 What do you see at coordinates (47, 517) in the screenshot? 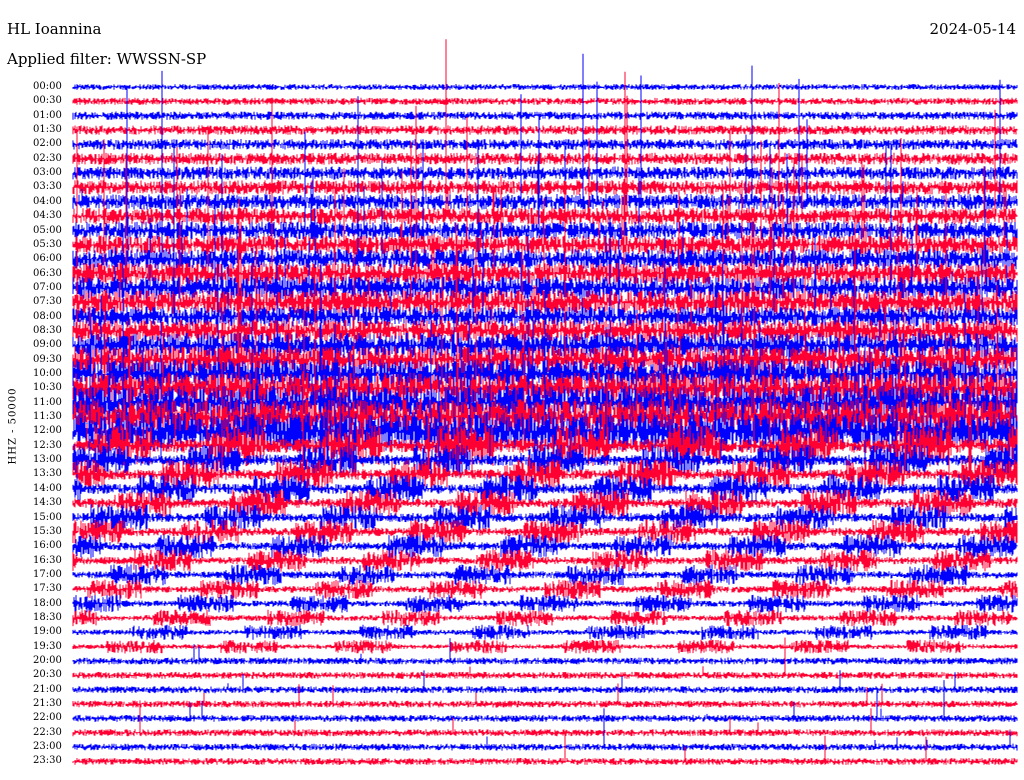
I see `time-tick-label: 15:00` at bounding box center [47, 517].